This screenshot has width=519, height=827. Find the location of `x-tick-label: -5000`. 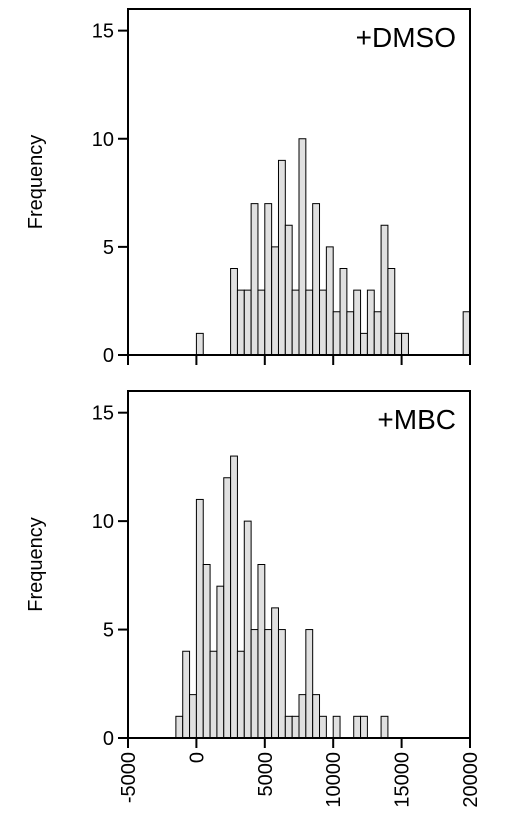

x-tick-label: -5000 is located at coordinates (129, 777).